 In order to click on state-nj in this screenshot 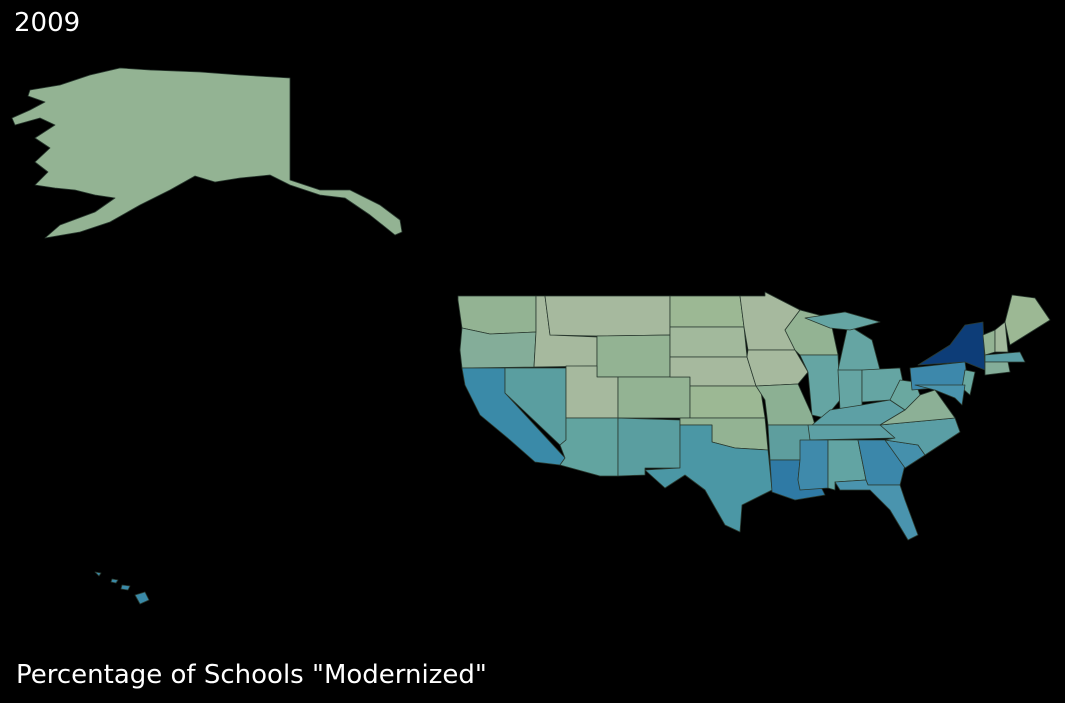, I will do `click(968, 382)`.